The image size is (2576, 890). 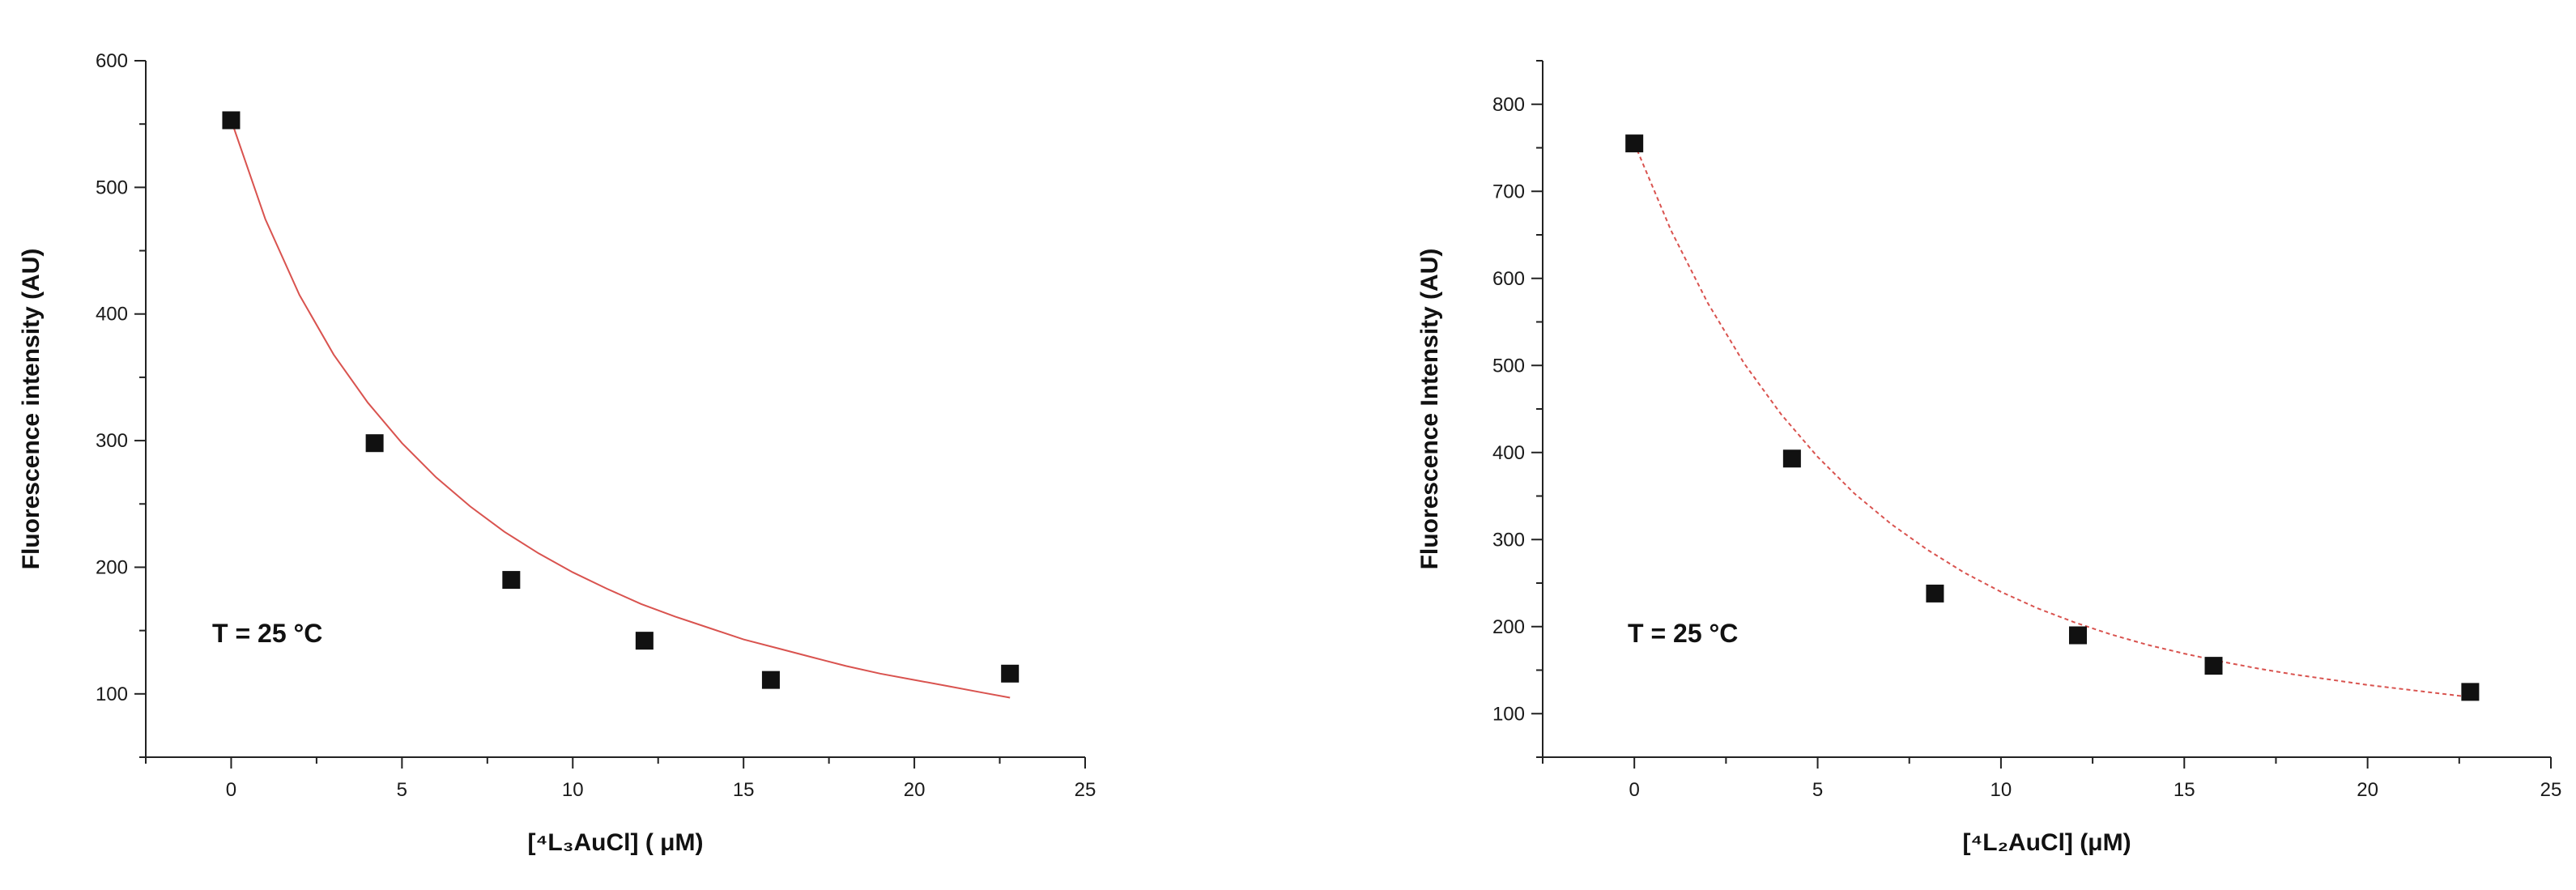 What do you see at coordinates (2046, 842) in the screenshot?
I see `x-axis-title: [⁴L₂AuCl] (μM)` at bounding box center [2046, 842].